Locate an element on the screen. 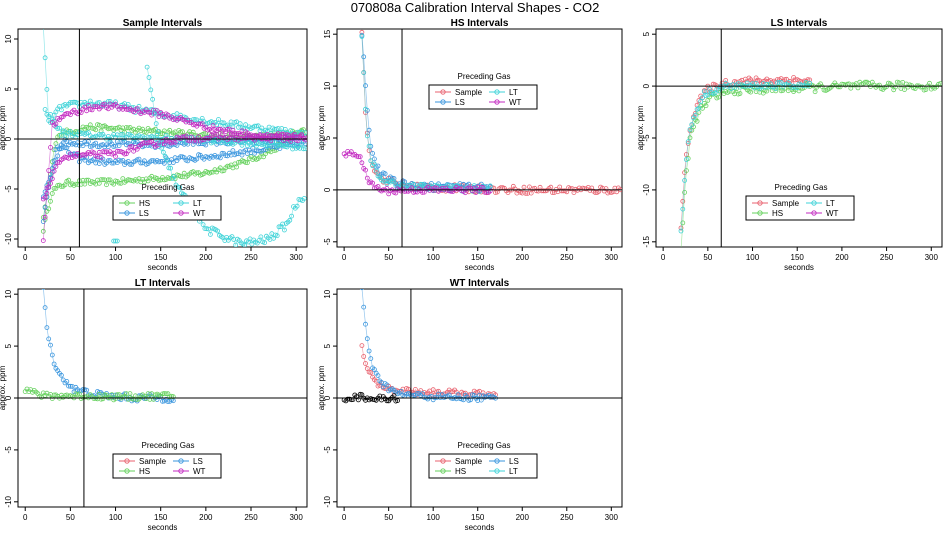  y-tick-label: -15 is located at coordinates (646, 241).